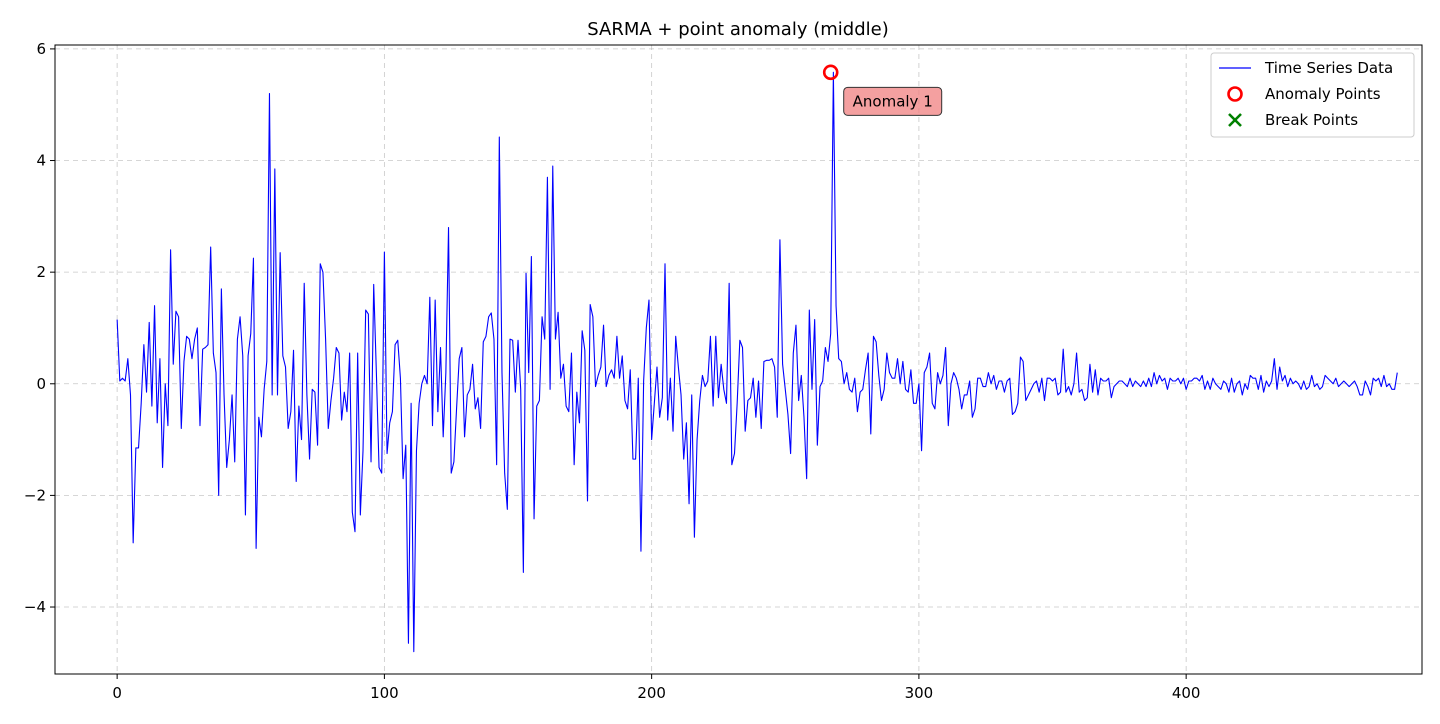  What do you see at coordinates (1311, 120) in the screenshot?
I see `legend-label: Break Points` at bounding box center [1311, 120].